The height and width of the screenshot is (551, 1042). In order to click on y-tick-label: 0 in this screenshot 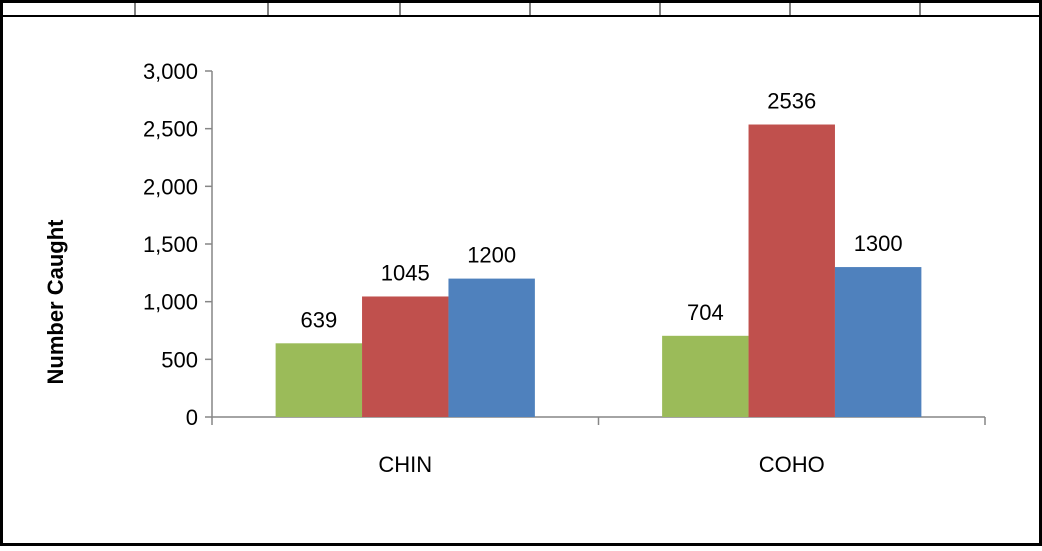, I will do `click(192, 417)`.